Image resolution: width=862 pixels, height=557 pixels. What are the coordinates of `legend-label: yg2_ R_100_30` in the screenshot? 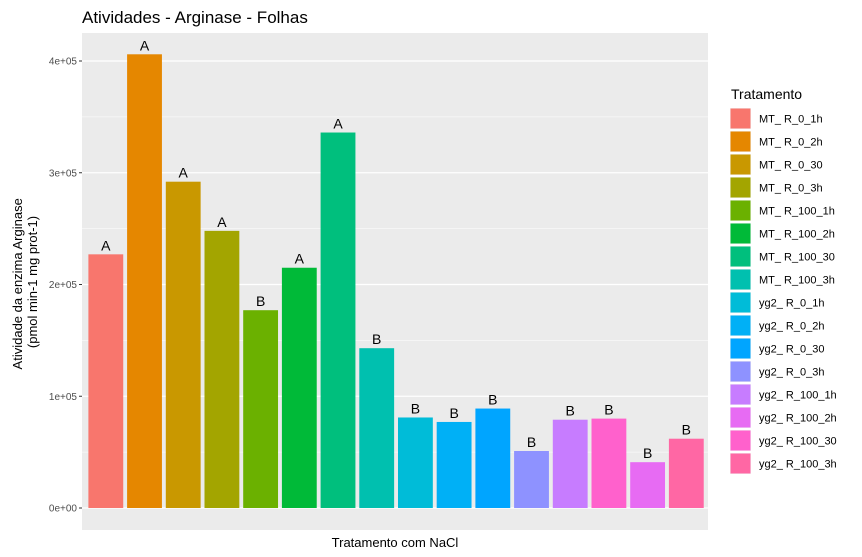 It's located at (798, 442).